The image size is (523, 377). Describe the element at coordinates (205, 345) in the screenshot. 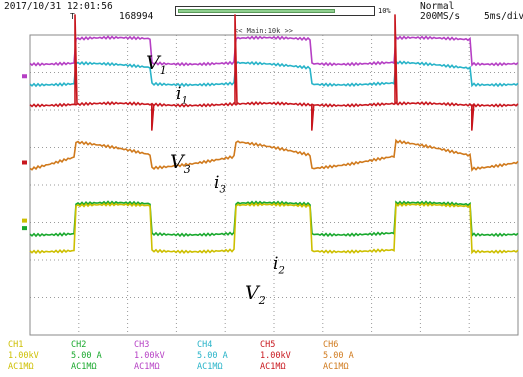

I see `channel-name: CH4` at that location.